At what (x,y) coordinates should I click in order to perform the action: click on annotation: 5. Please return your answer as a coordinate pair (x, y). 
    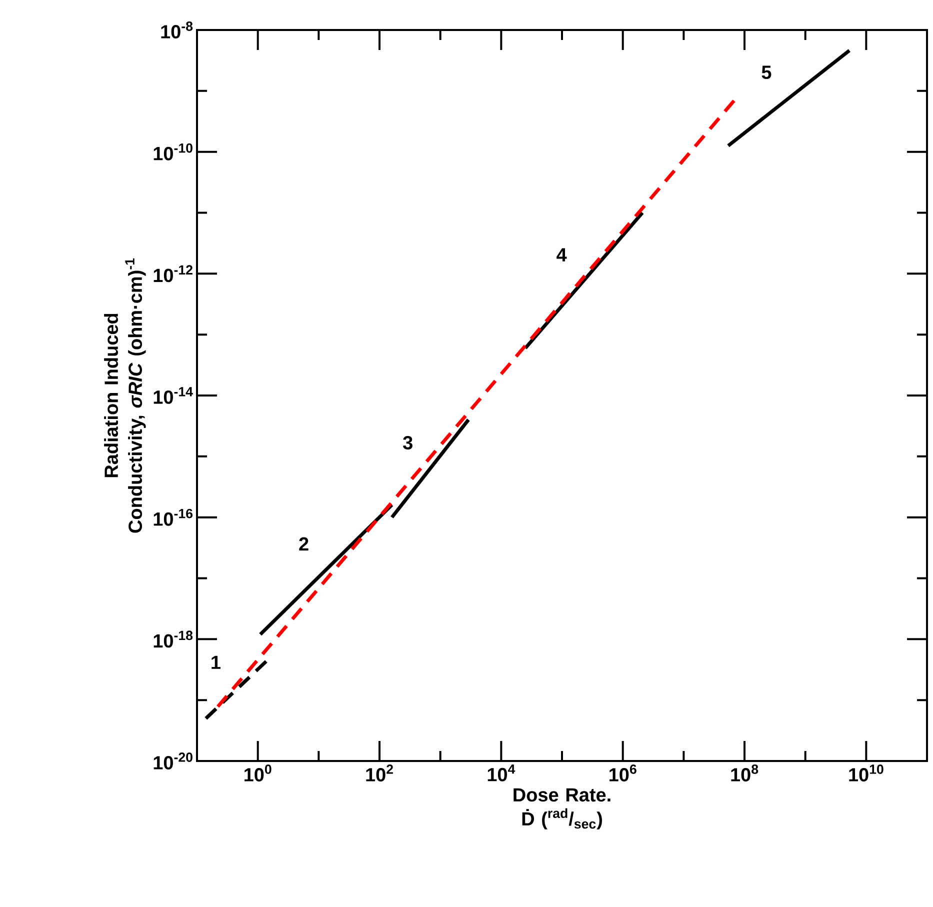
    Looking at the image, I should click on (767, 73).